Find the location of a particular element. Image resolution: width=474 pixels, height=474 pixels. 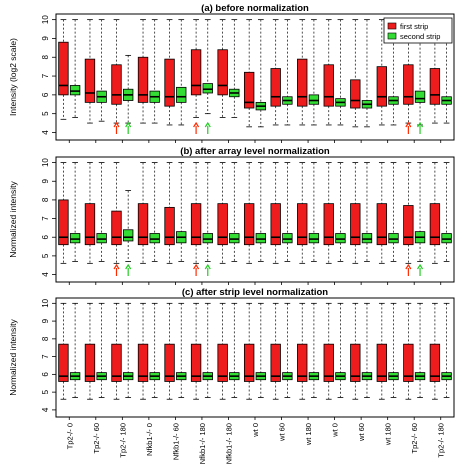

panel-title: (c) after strip level normalization is located at coordinates (255, 292).